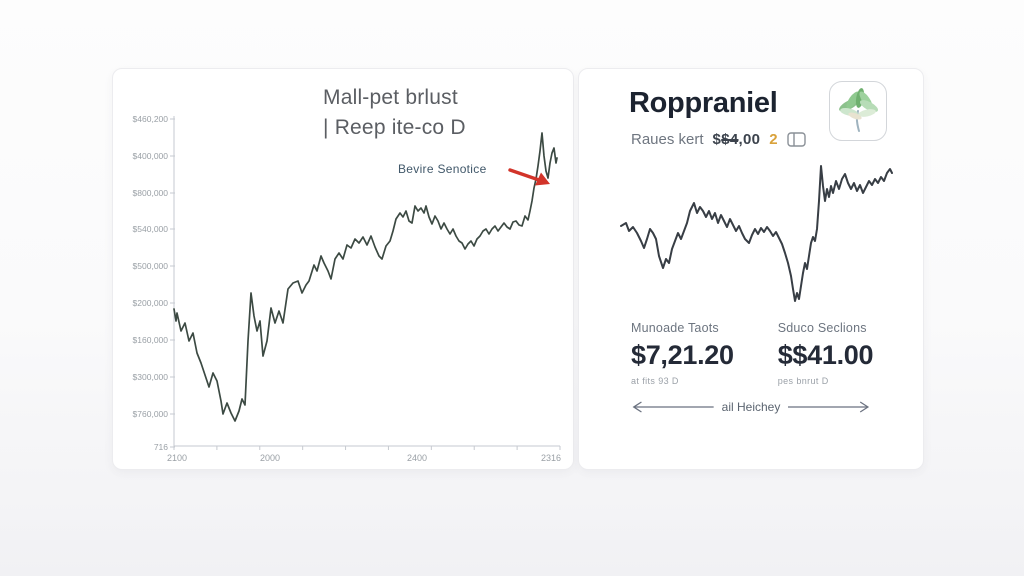 The image size is (1024, 576). Describe the element at coordinates (151, 414) in the screenshot. I see `svg-text: $760,000` at that location.